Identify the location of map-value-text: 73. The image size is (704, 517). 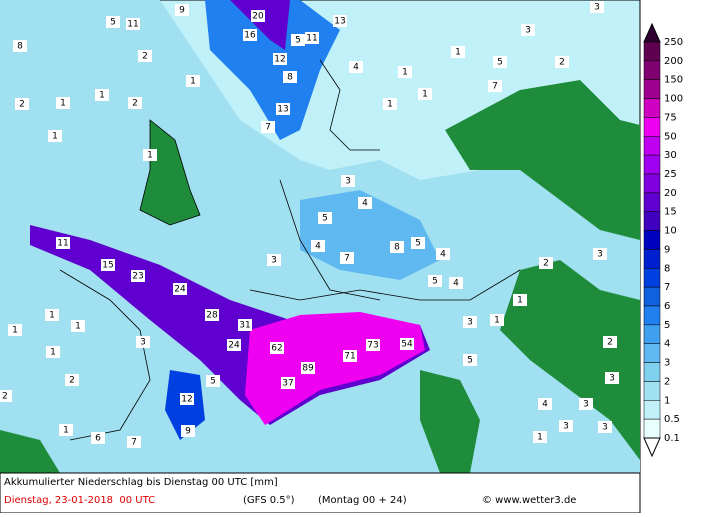
(372, 346).